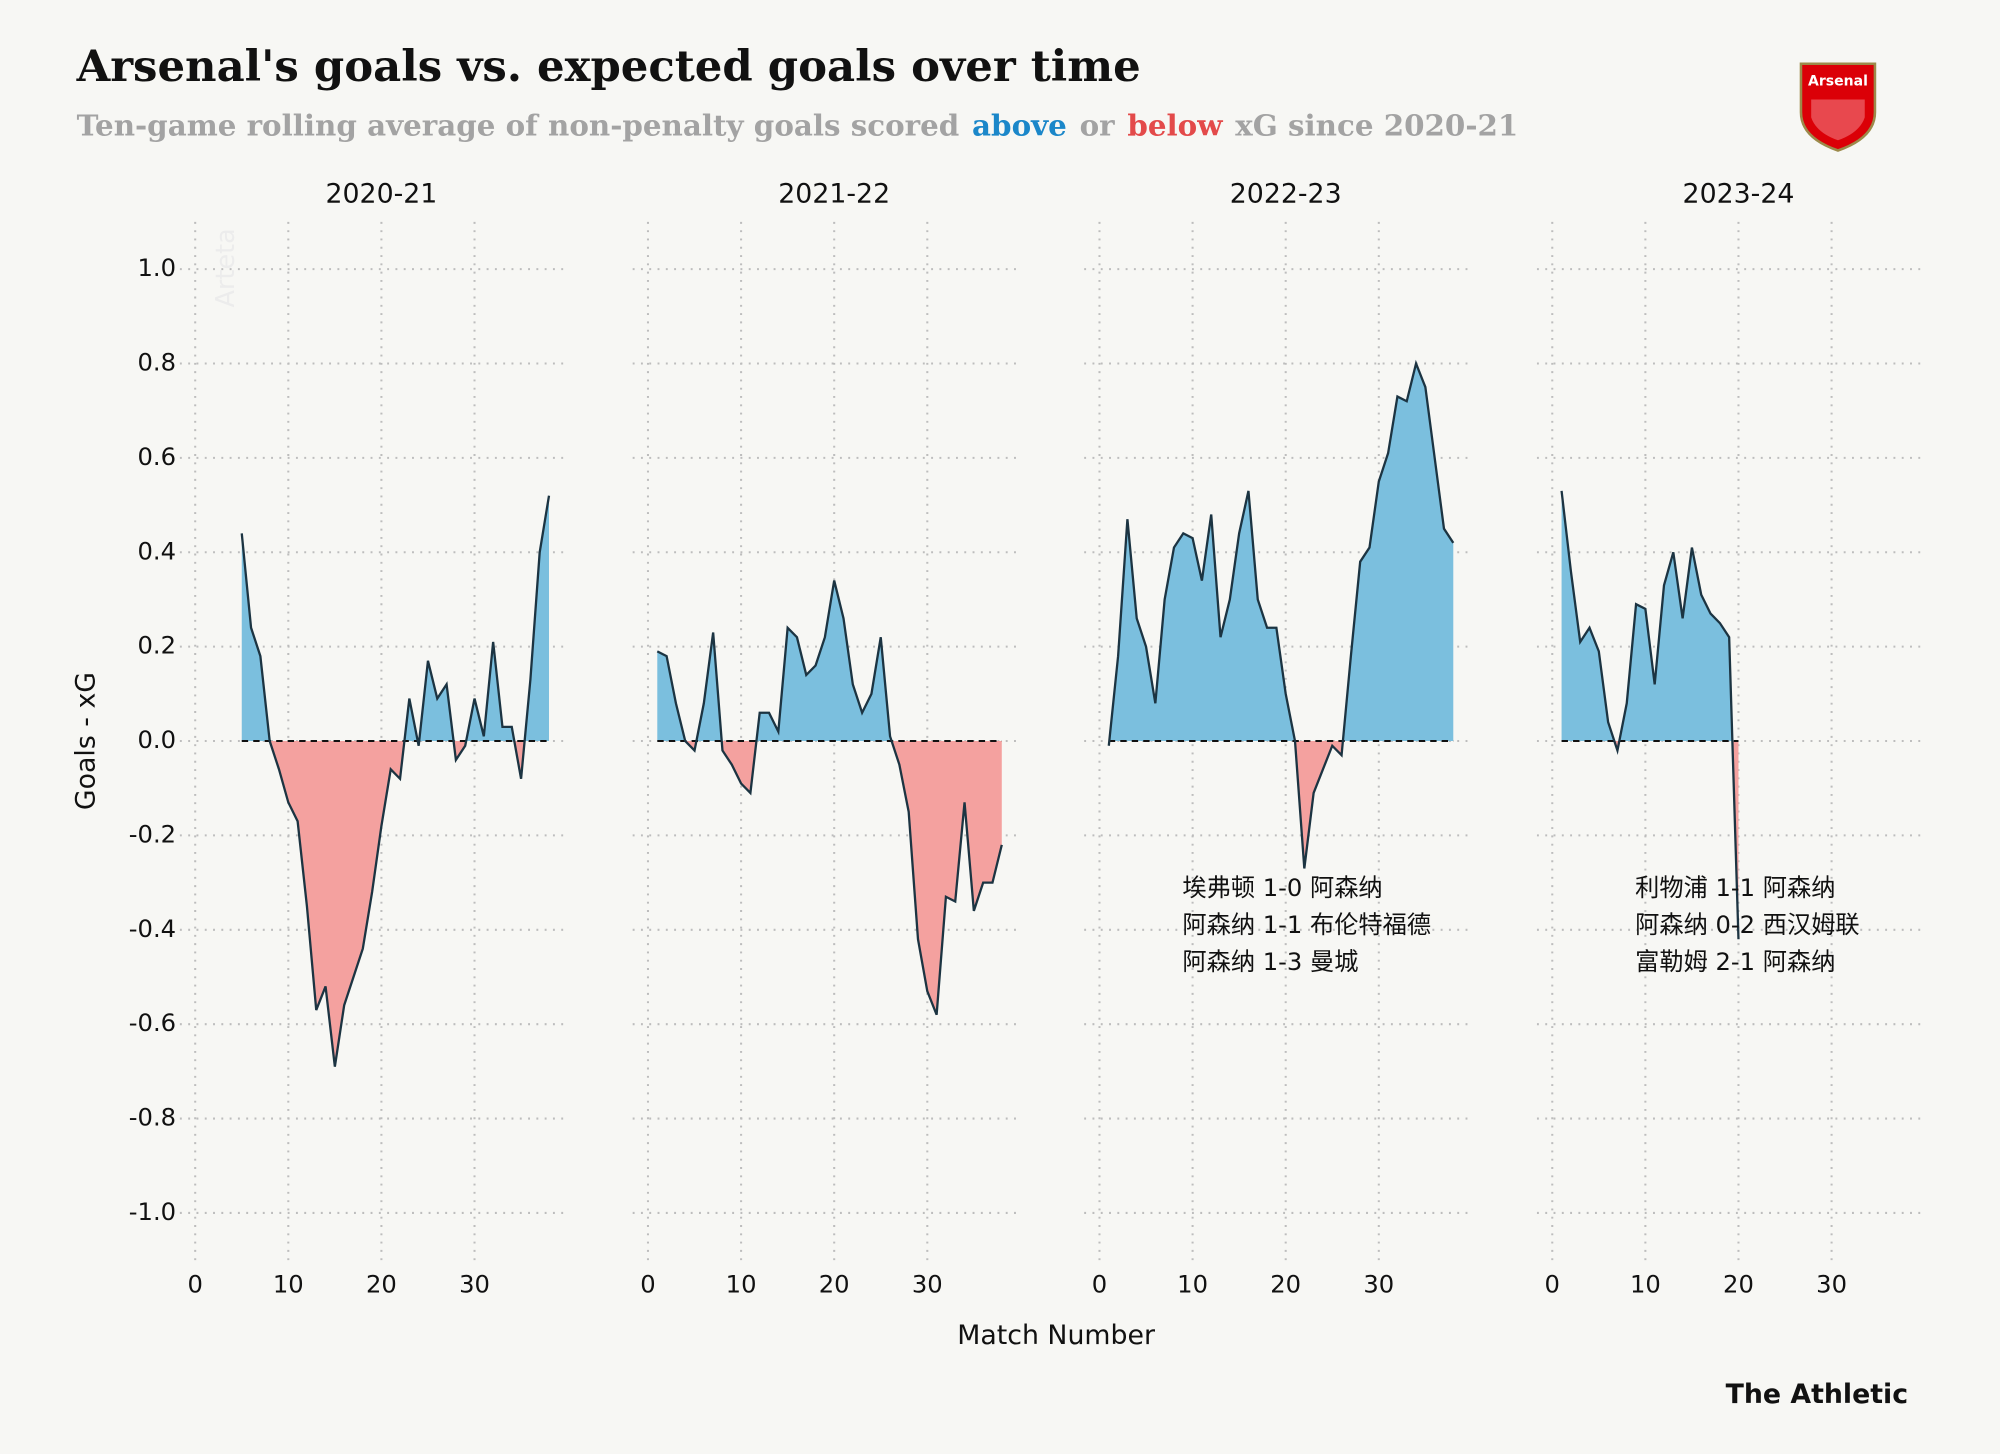  What do you see at coordinates (152, 1023) in the screenshot?
I see `y-tick-label: -0.6` at bounding box center [152, 1023].